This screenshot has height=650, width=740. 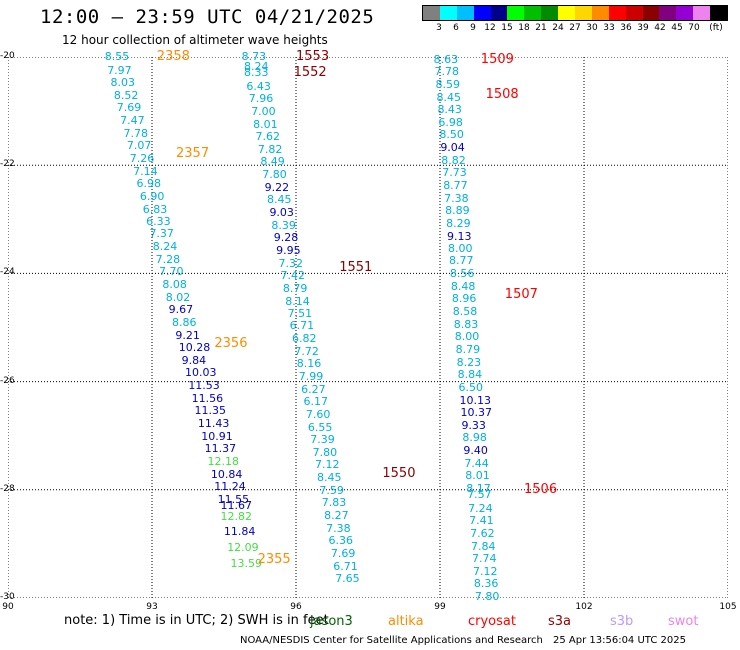 What do you see at coordinates (541, 28) in the screenshot?
I see `legend-label: 21` at bounding box center [541, 28].